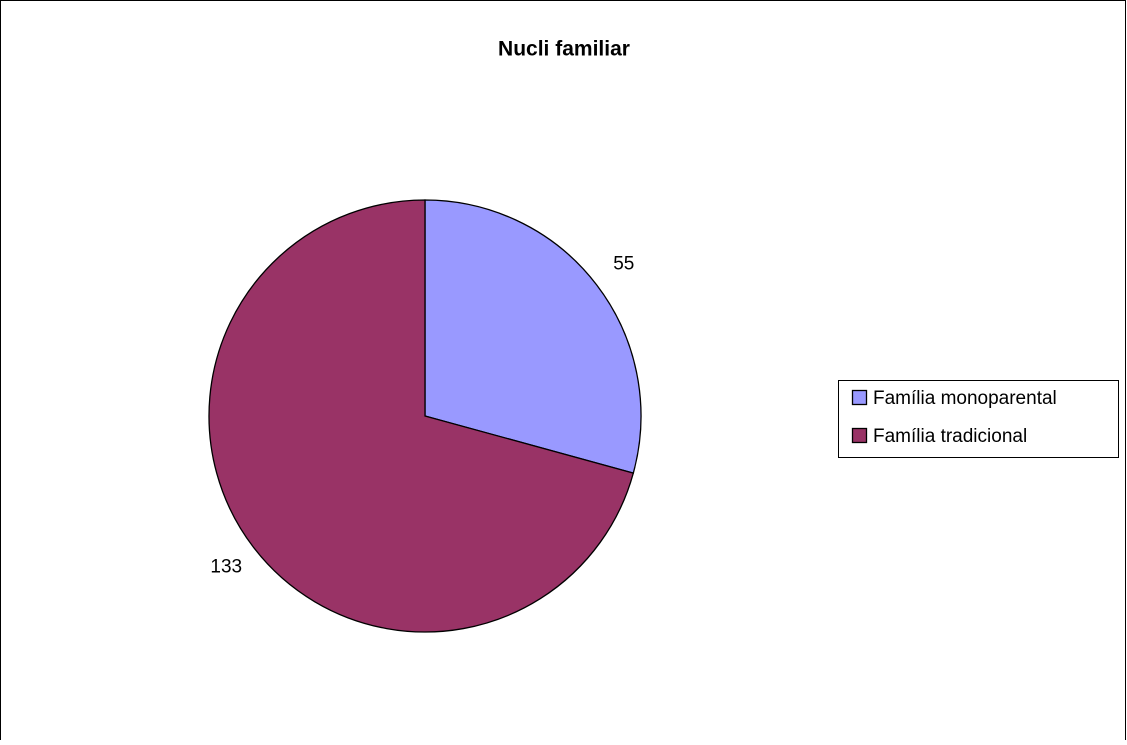 The height and width of the screenshot is (745, 1127). Describe the element at coordinates (965, 398) in the screenshot. I see `legend-label: Família monoparental` at that location.